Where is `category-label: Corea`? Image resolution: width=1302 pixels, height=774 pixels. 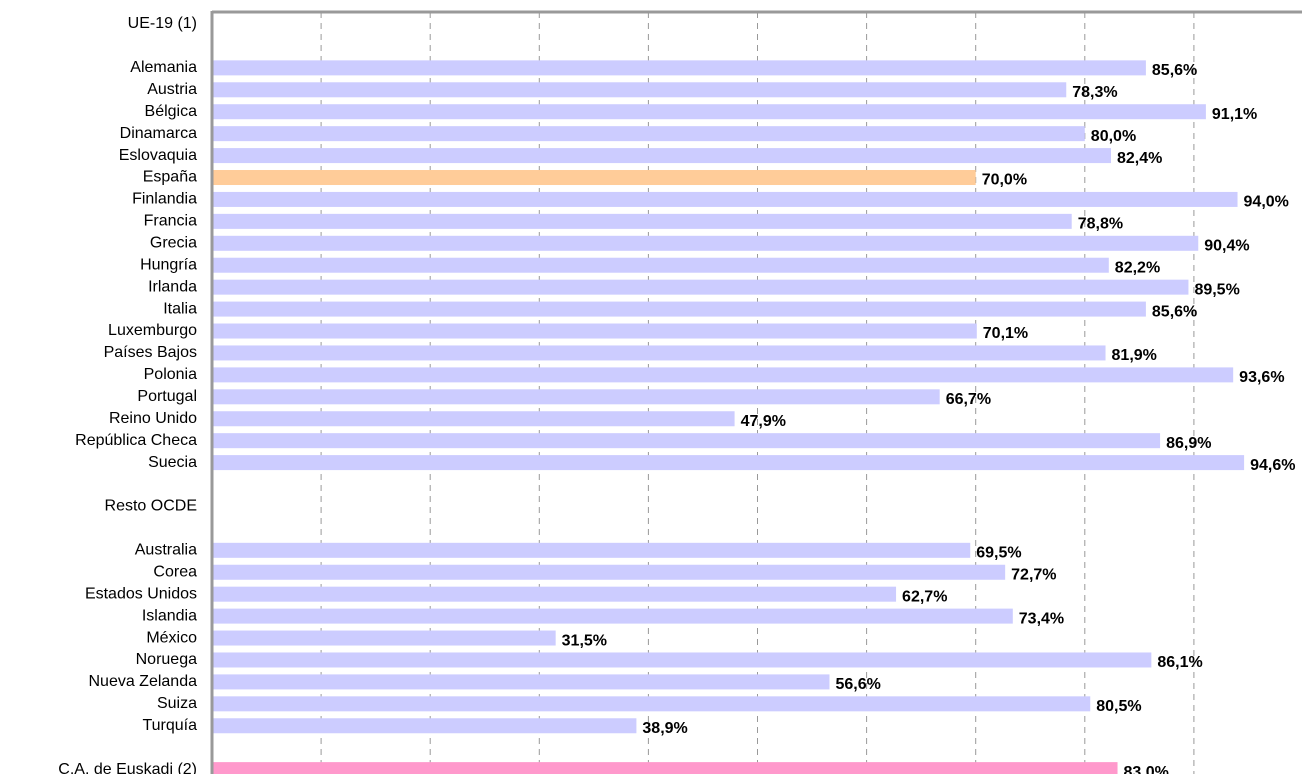
category-label: Corea is located at coordinates (175, 571).